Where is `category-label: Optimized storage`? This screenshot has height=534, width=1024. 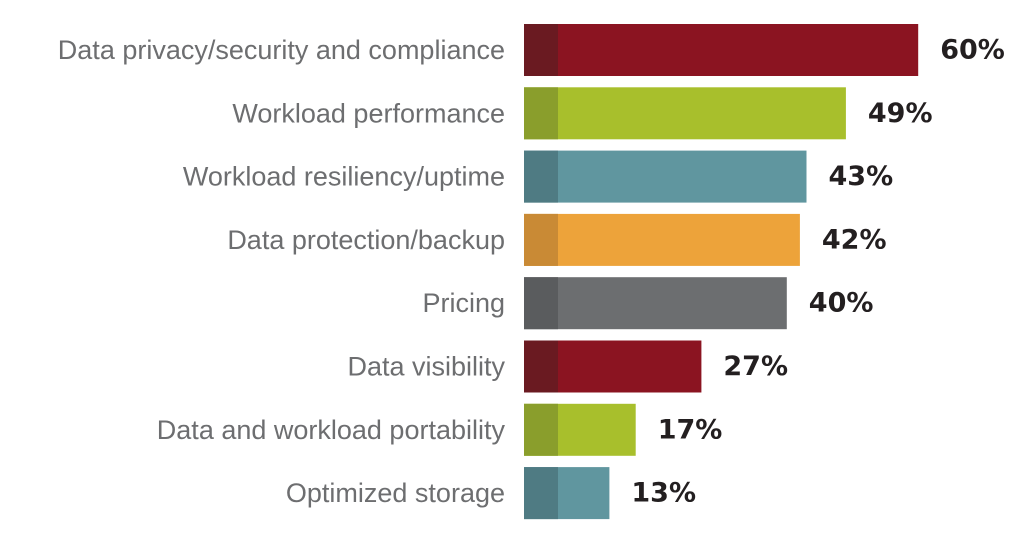 category-label: Optimized storage is located at coordinates (395, 493).